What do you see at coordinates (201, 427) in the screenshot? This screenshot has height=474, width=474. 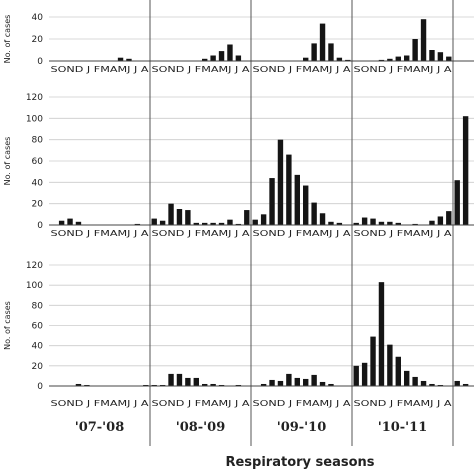 I see `season-label: '08-'09` at bounding box center [201, 427].